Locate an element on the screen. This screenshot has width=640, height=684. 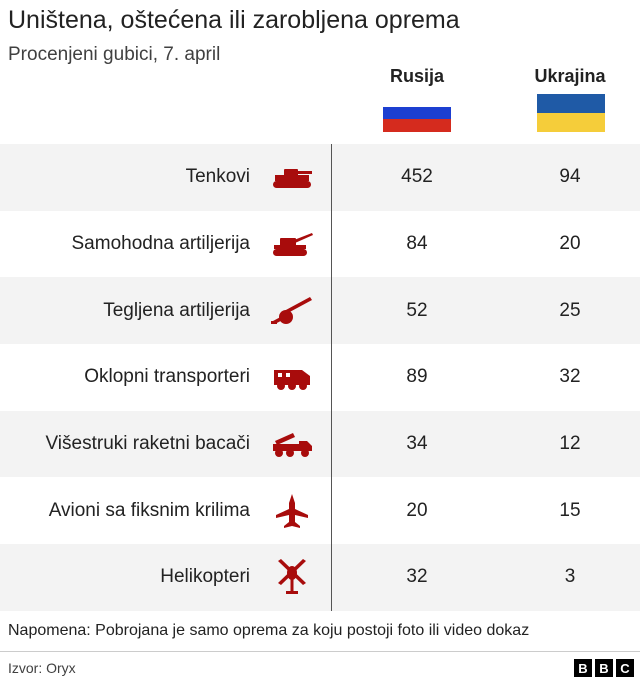
bbc-logo: B B C is located at coordinates (604, 668).